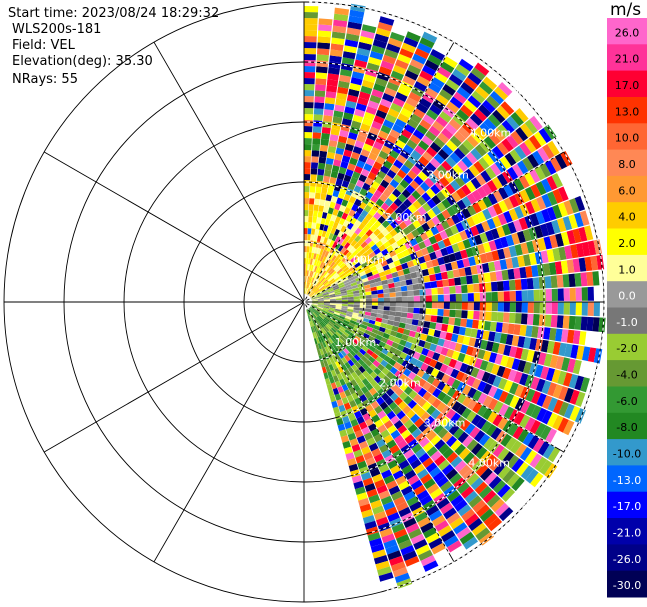 This screenshot has width=647, height=607. What do you see at coordinates (627, 268) in the screenshot?
I see `colorbar-segment` at bounding box center [627, 268].